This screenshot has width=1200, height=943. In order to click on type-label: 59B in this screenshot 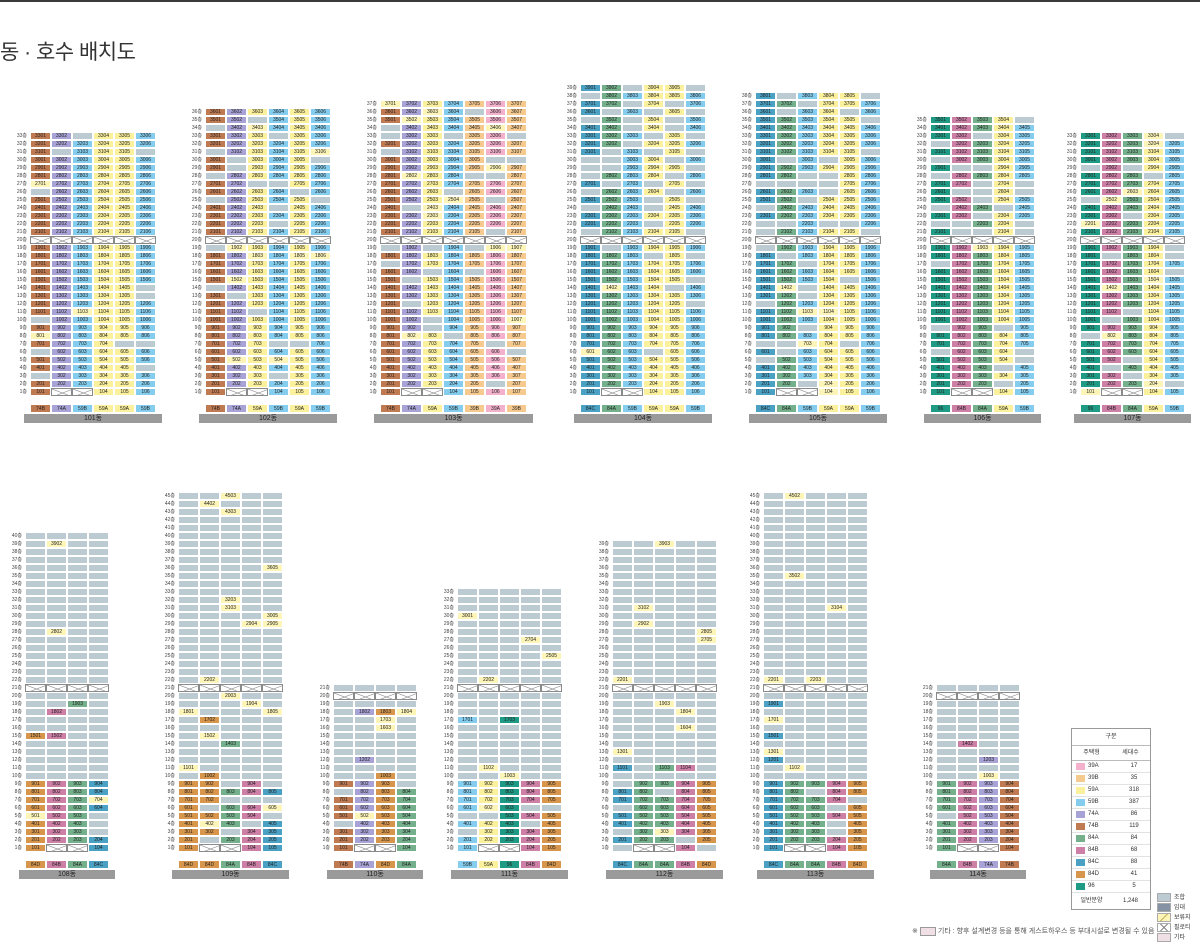, I will do `click(870, 408)`.